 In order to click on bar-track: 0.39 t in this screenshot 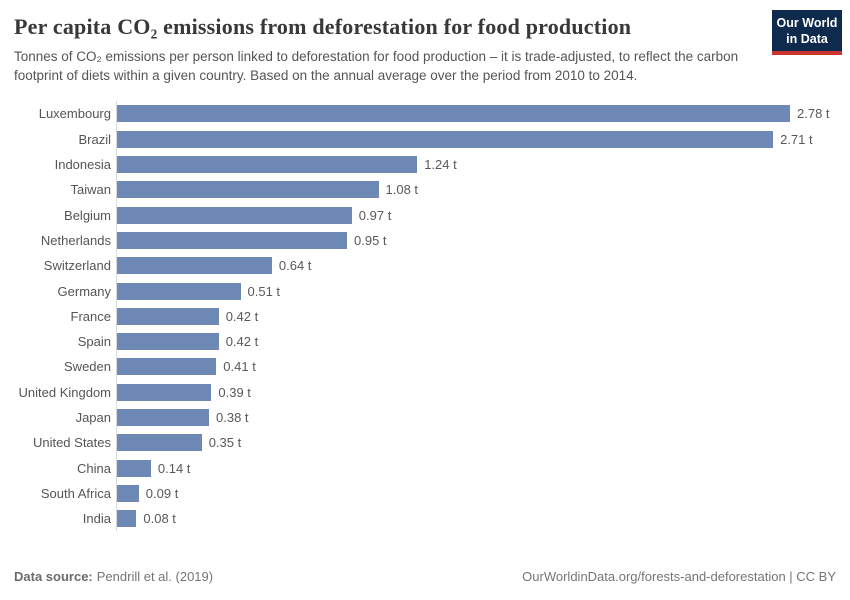, I will do `click(483, 392)`.